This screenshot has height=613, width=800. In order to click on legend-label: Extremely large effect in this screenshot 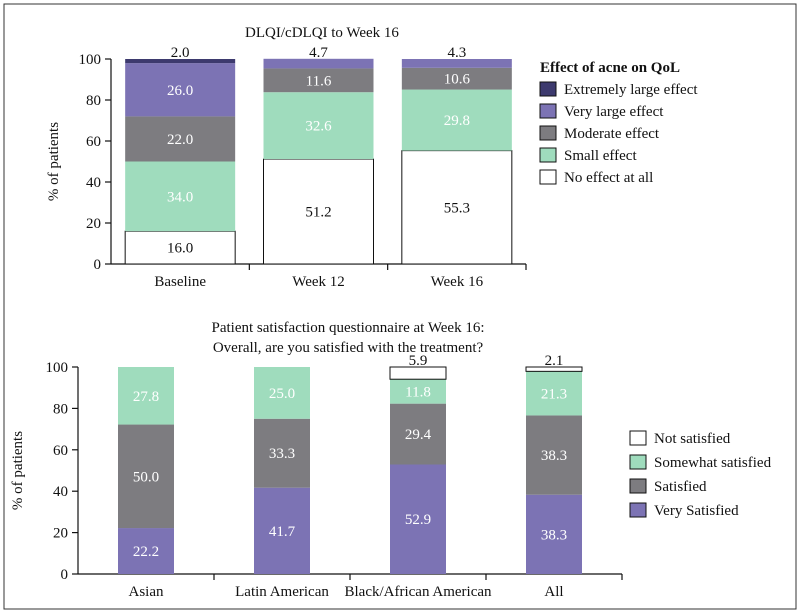, I will do `click(631, 90)`.